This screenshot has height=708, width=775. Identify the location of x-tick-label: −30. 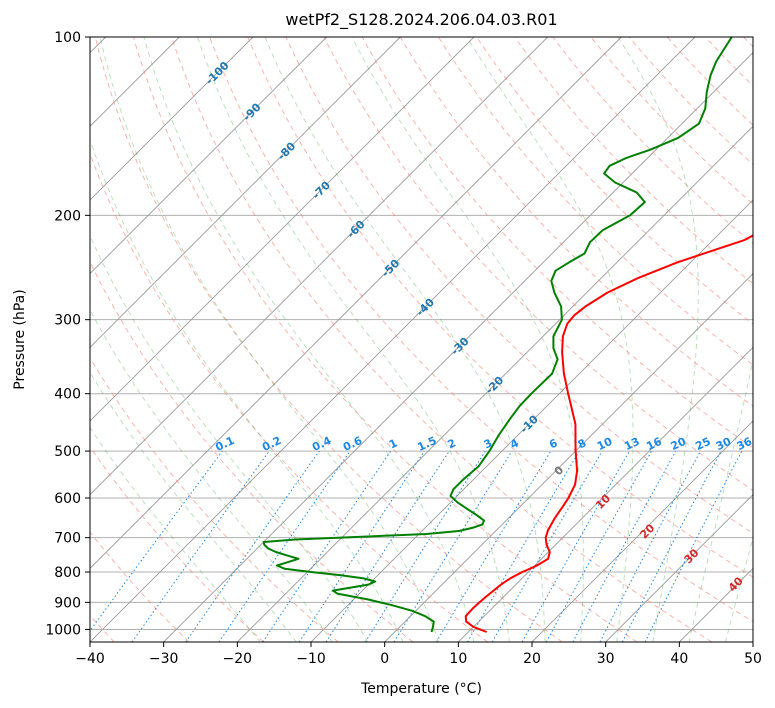
(164, 659).